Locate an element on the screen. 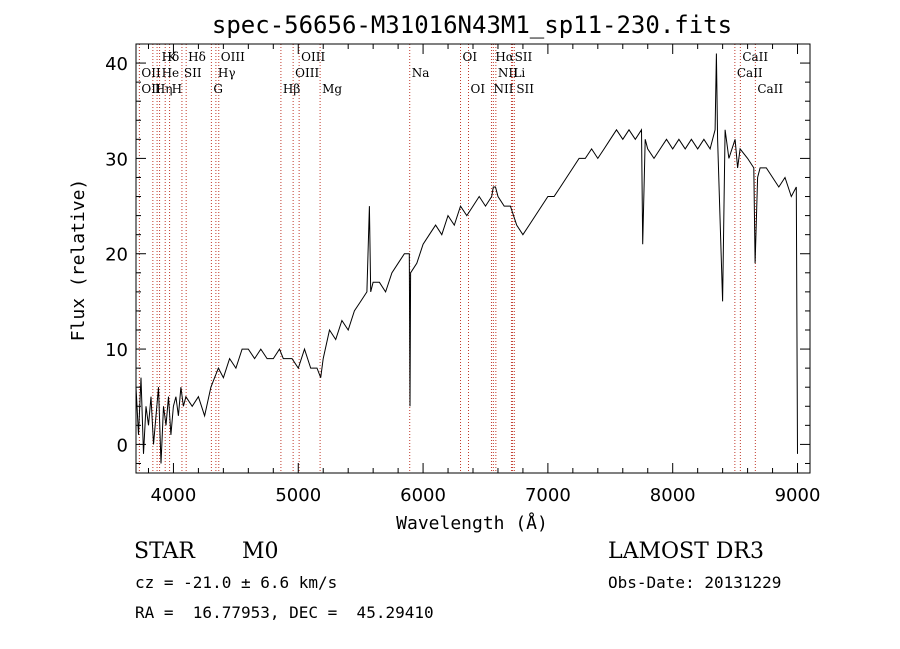 The width and height of the screenshot is (900, 649). redshift-cz: cz = -21.0 ± 6.6 km/s is located at coordinates (236, 582).